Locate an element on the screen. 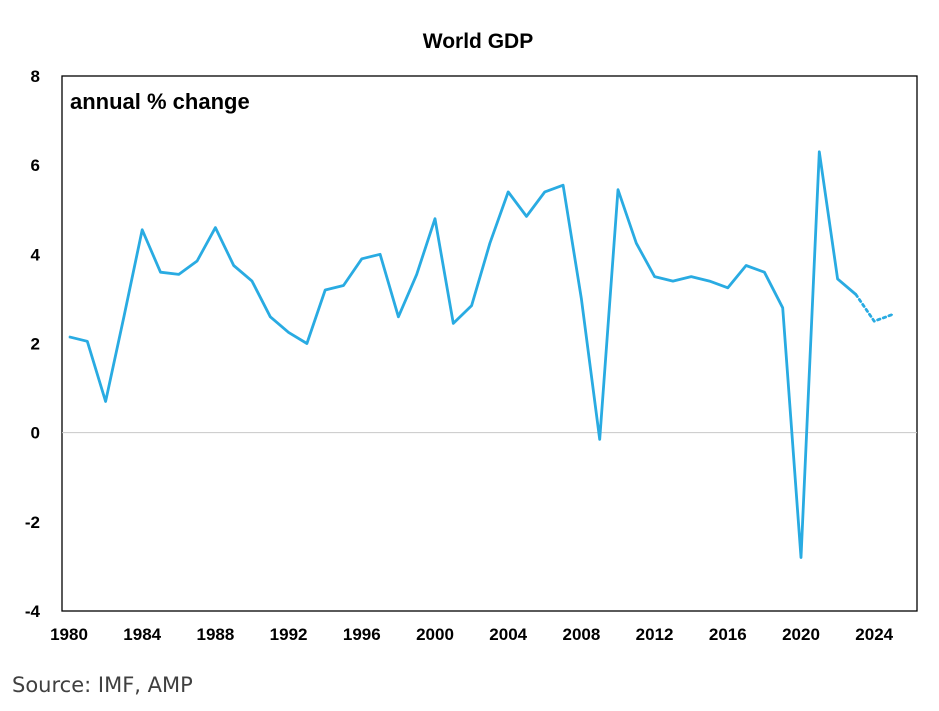 This screenshot has height=711, width=939. y-tick-label: 0 is located at coordinates (35, 433).